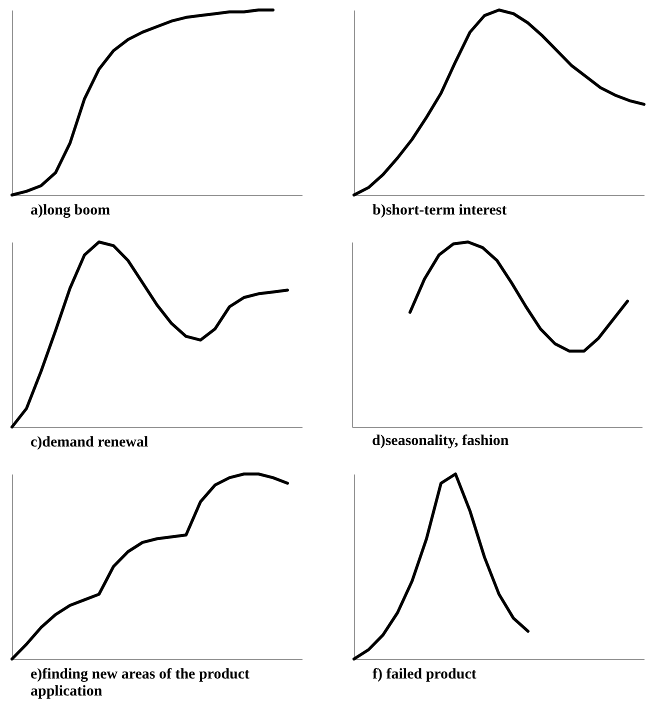 Image resolution: width=659 pixels, height=711 pixels. I want to click on text: a)long boom, so click(70, 210).